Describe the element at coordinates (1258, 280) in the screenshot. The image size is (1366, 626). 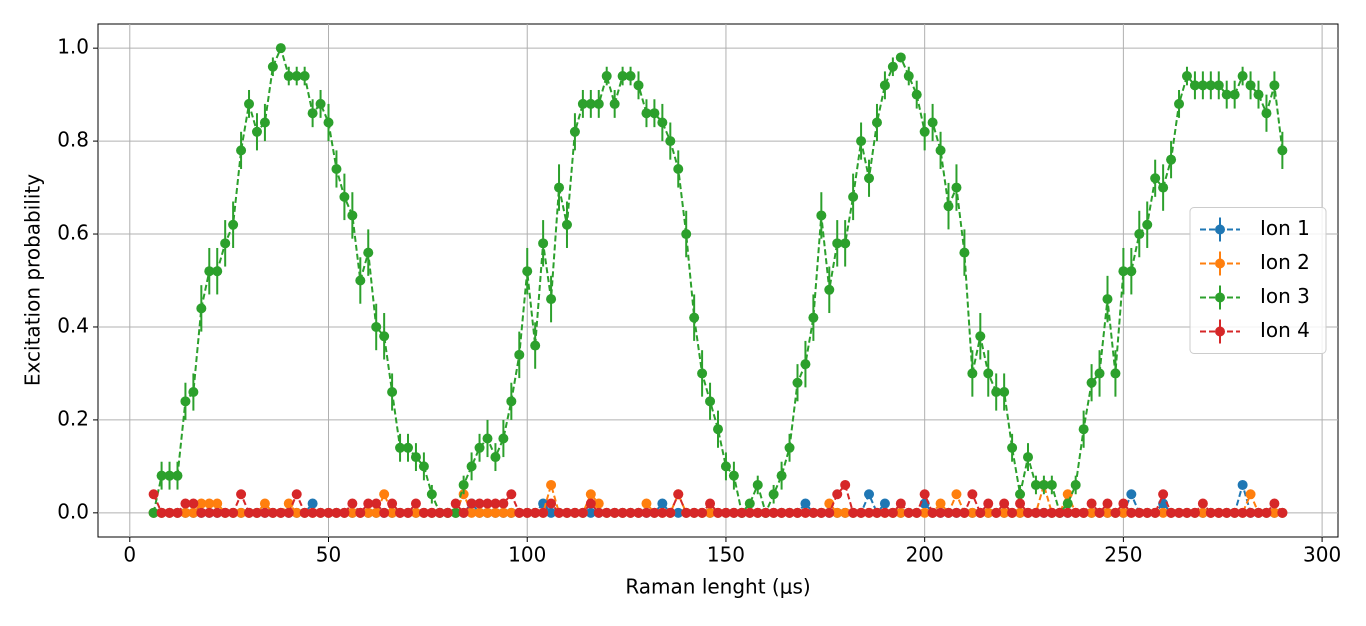
I see `legend-box` at that location.